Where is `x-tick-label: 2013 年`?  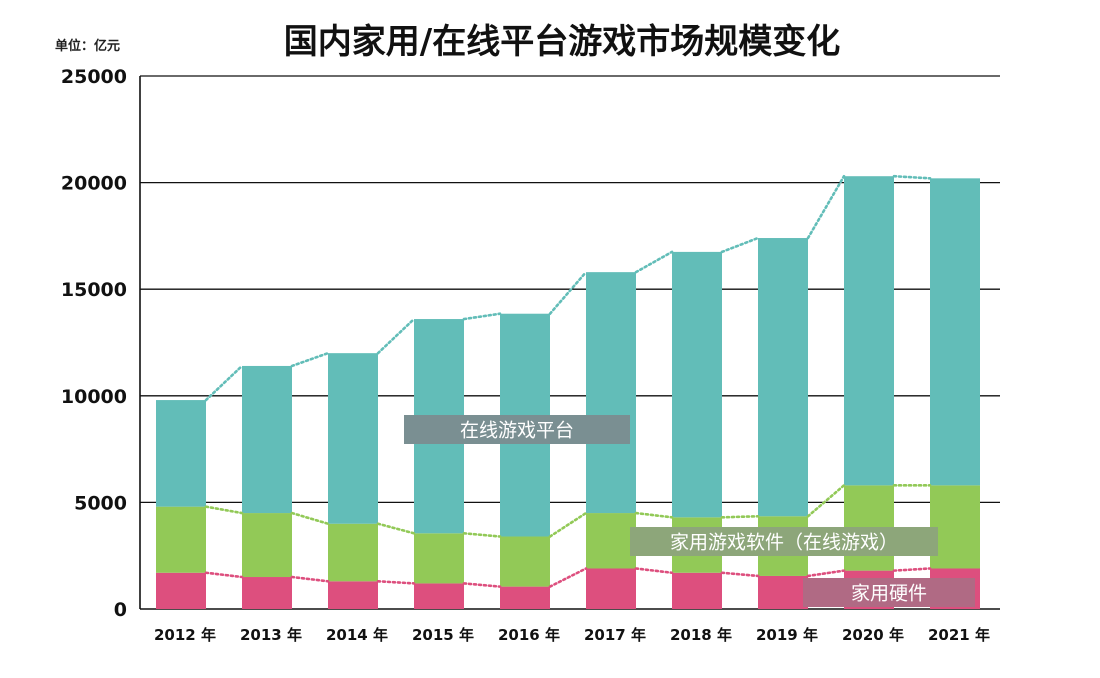
x-tick-label: 2013 年 is located at coordinates (271, 635).